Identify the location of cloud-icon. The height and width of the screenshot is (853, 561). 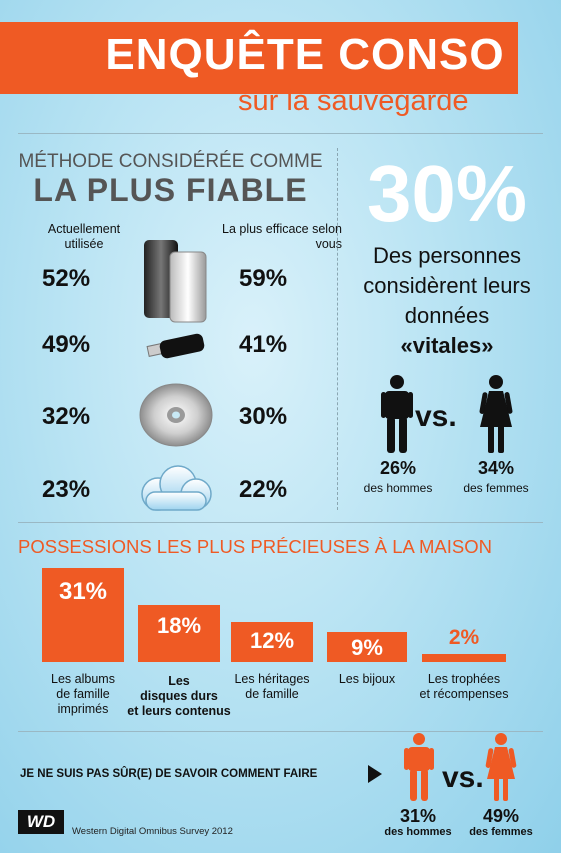
(176, 488).